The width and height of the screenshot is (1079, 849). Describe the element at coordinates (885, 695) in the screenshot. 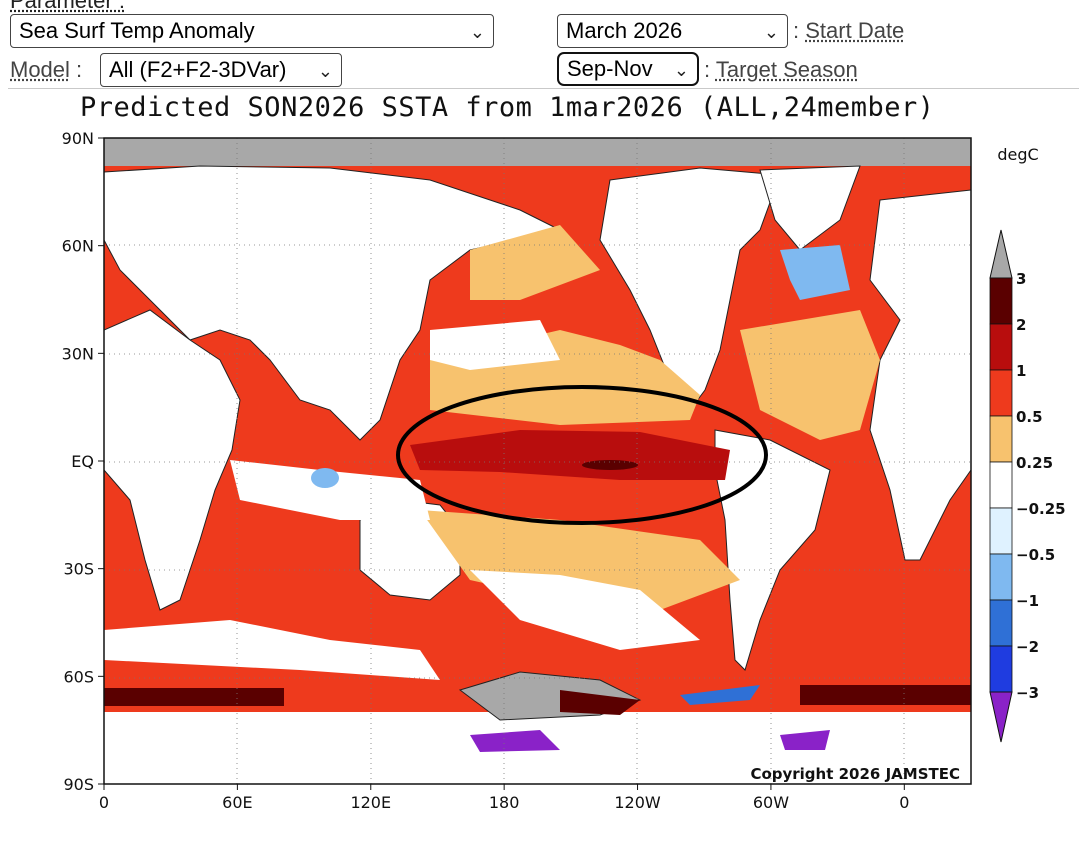

I see `southern-ocean-deep-anomaly-e` at that location.